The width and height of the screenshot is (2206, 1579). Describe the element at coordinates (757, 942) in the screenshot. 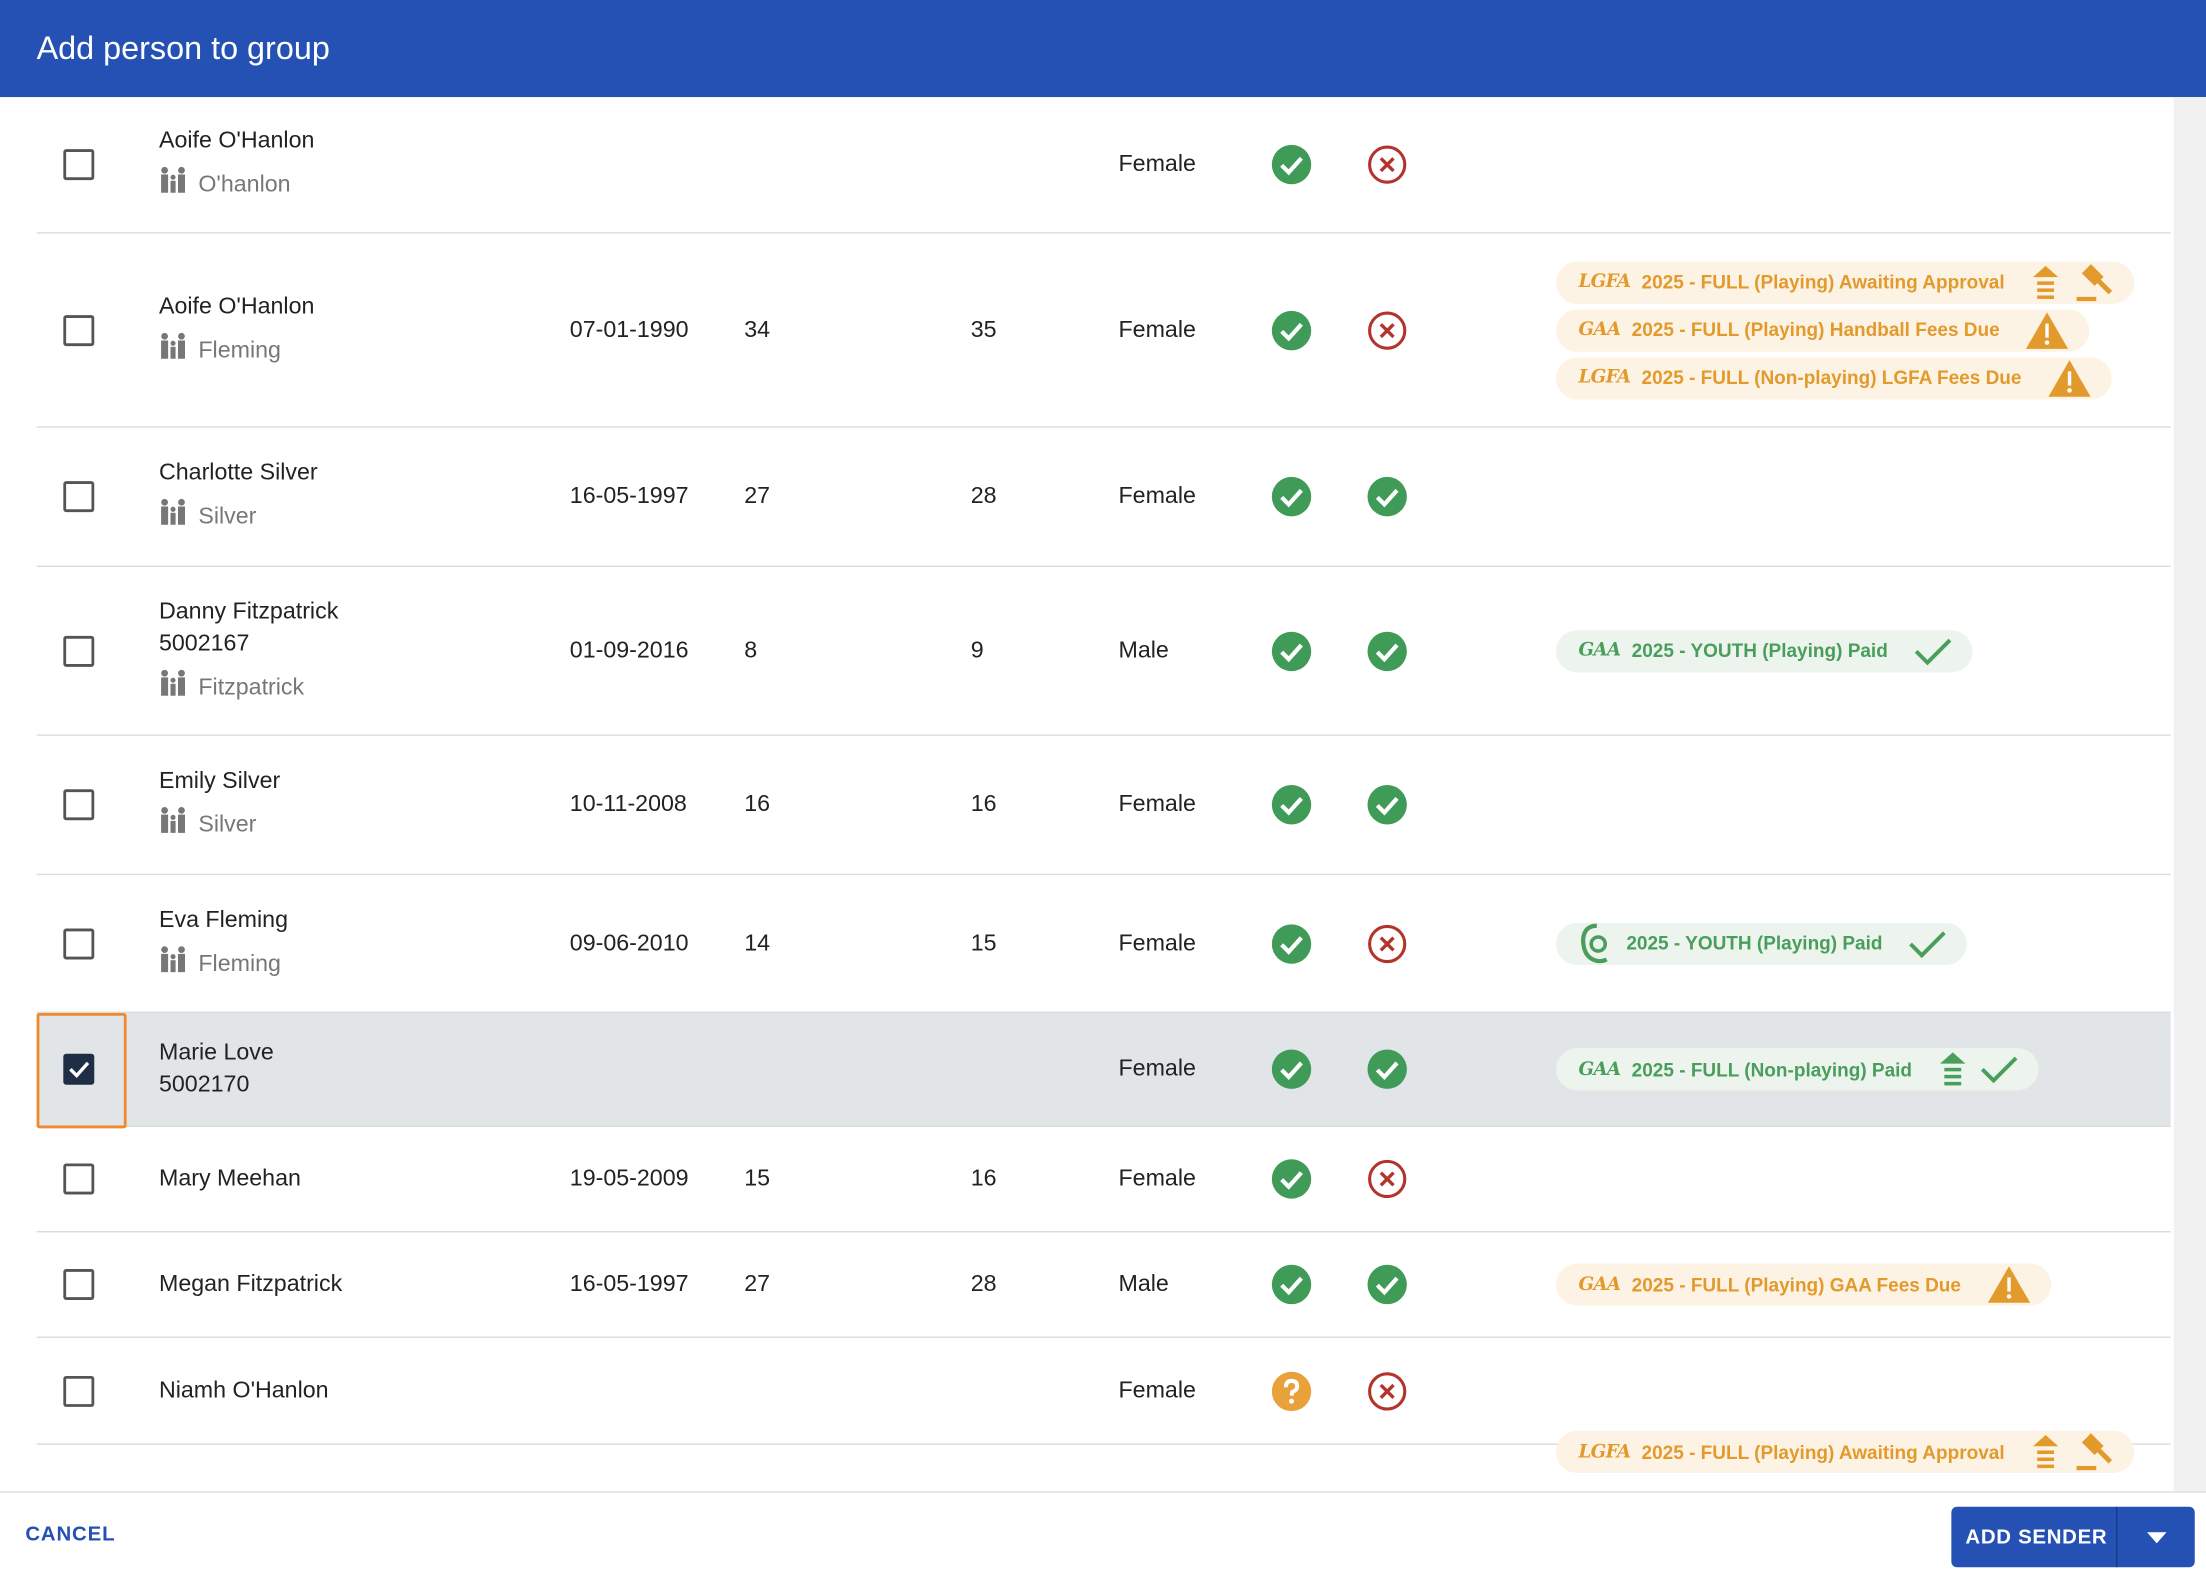

I see `age: 14` at that location.